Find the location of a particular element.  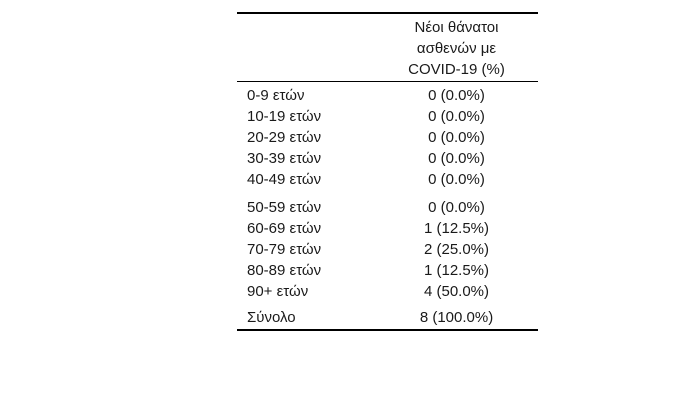

total-row: Σύνολο 8 (100.0%) is located at coordinates (387, 317).